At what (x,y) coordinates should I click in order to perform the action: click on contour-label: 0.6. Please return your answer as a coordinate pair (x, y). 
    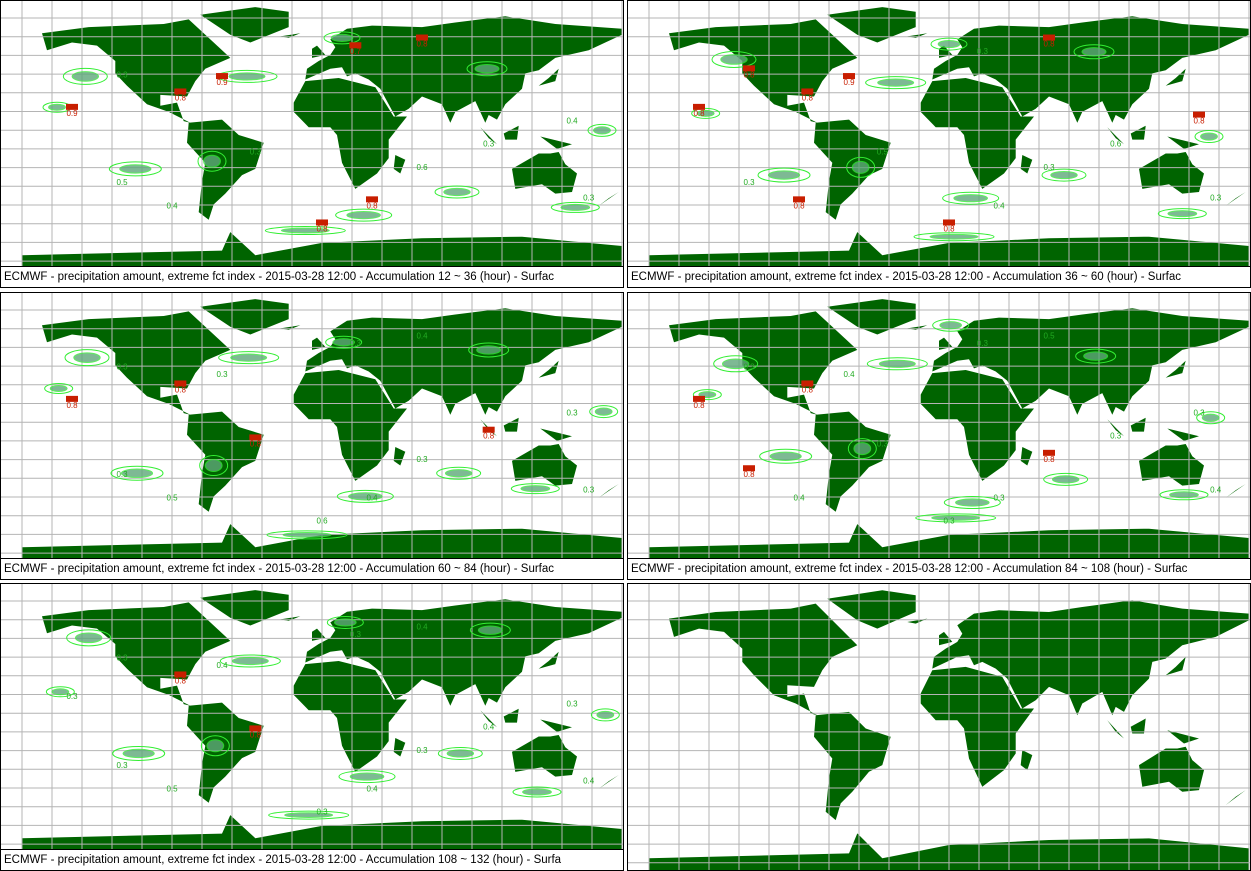
    Looking at the image, I should click on (422, 167).